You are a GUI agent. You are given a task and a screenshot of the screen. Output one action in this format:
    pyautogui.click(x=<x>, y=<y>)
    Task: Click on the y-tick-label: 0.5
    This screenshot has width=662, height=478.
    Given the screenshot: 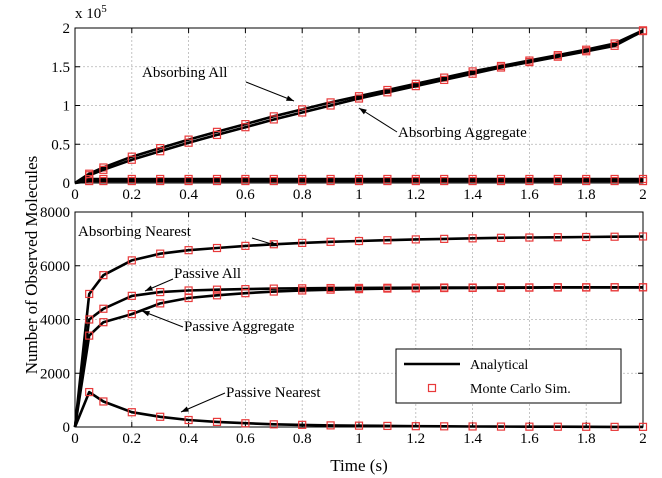 What is the action you would take?
    pyautogui.click(x=60, y=145)
    